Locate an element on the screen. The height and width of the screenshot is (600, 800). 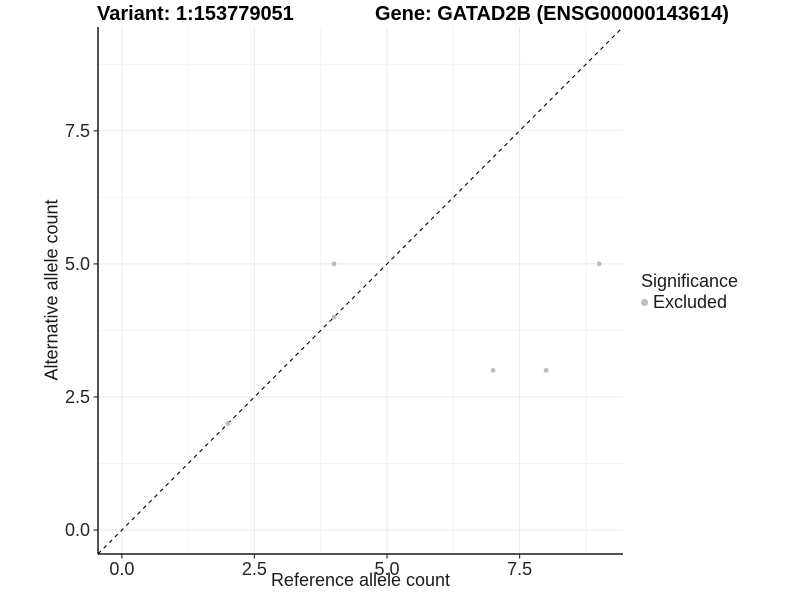
plot-title-gene: Gene: GATAD2B (ENSG00000143614) is located at coordinates (552, 14).